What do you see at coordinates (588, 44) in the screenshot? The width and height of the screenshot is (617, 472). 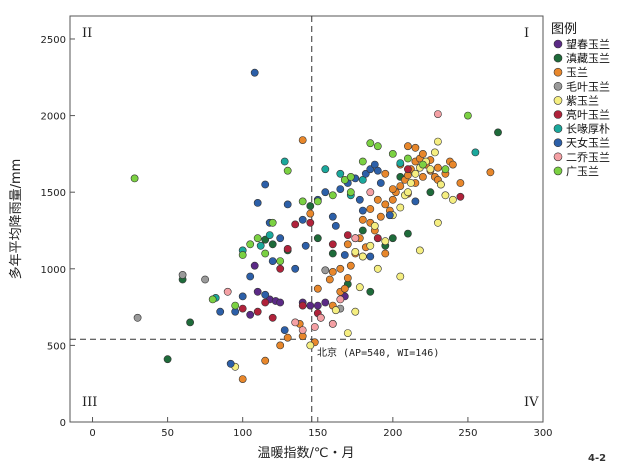 I see `legend-item-label: 望春玉兰` at bounding box center [588, 44].